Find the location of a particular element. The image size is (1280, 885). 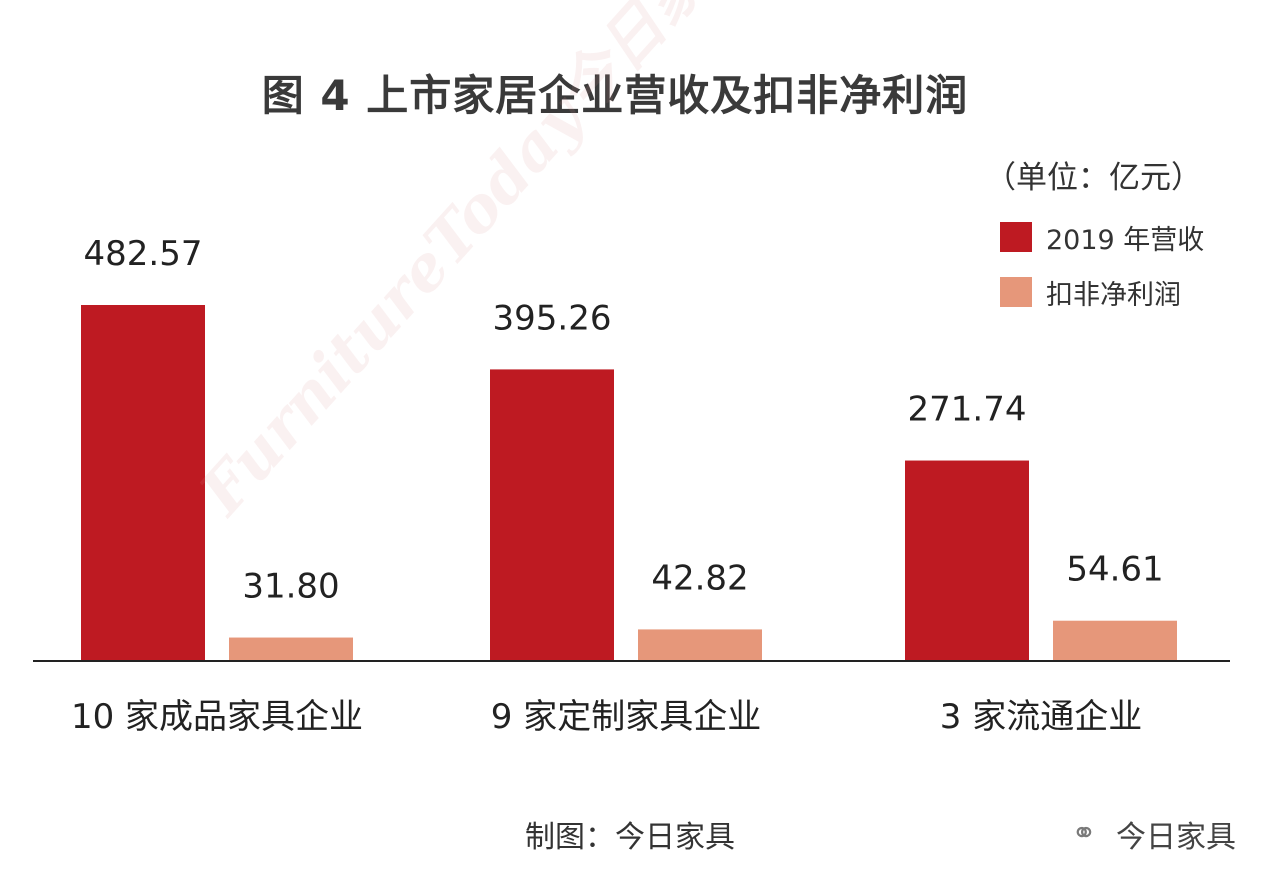

data-label-profit-0: 31.80 is located at coordinates (290, 587).